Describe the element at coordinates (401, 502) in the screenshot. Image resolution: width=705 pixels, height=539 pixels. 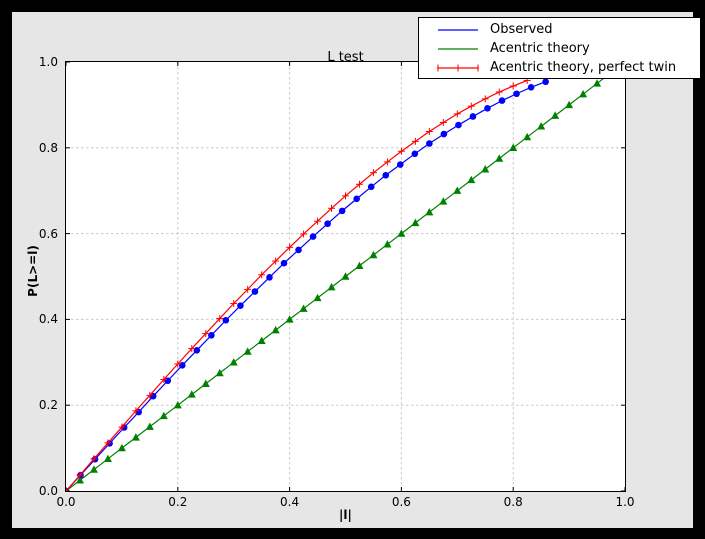
I see `x-tick-label: 0.6` at that location.